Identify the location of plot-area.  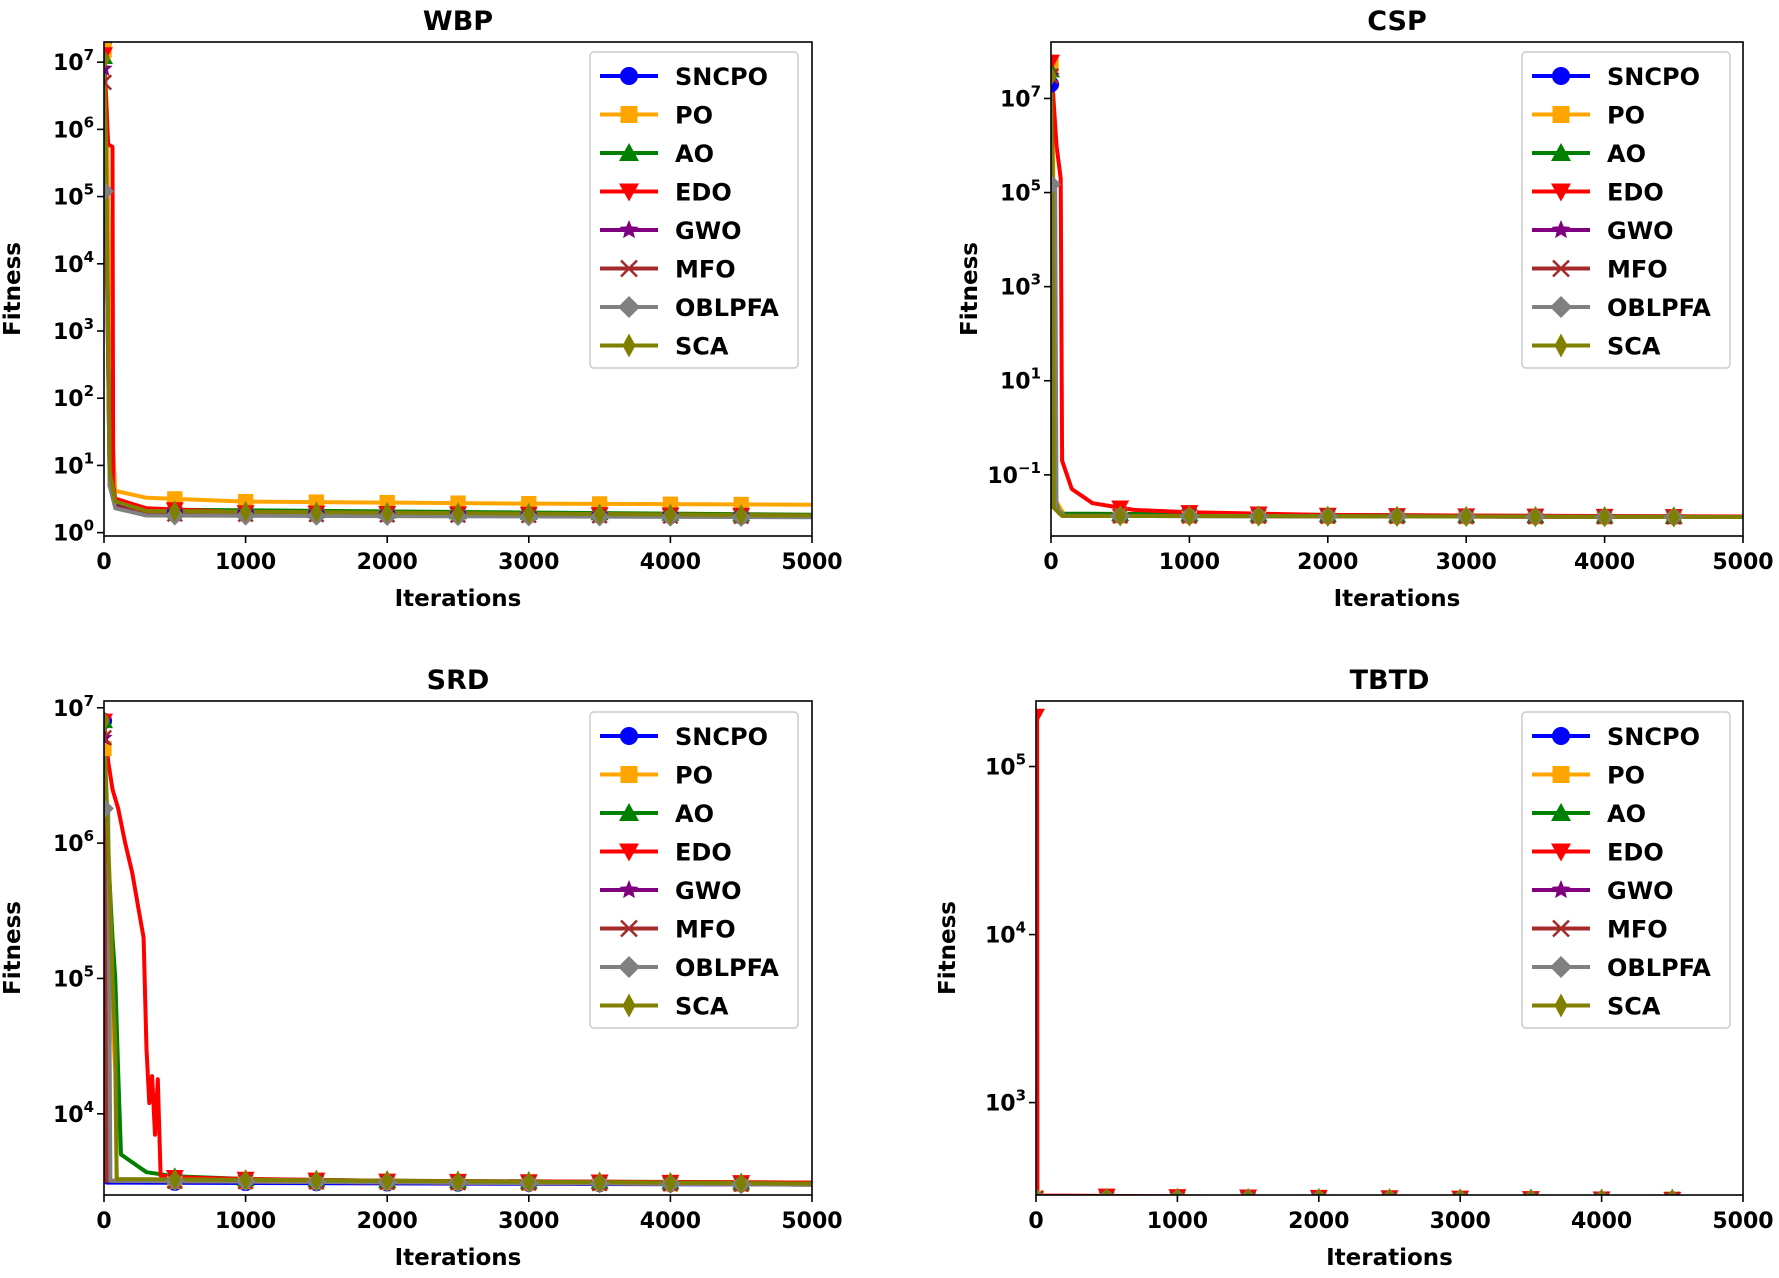
(1397, 291).